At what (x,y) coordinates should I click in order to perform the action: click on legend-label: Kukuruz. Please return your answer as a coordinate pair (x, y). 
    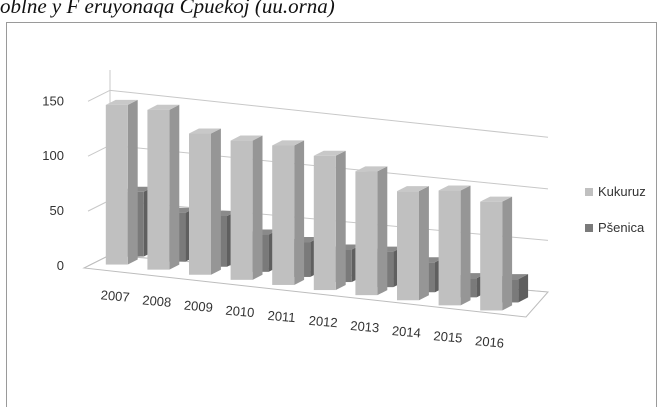
    Looking at the image, I should click on (622, 191).